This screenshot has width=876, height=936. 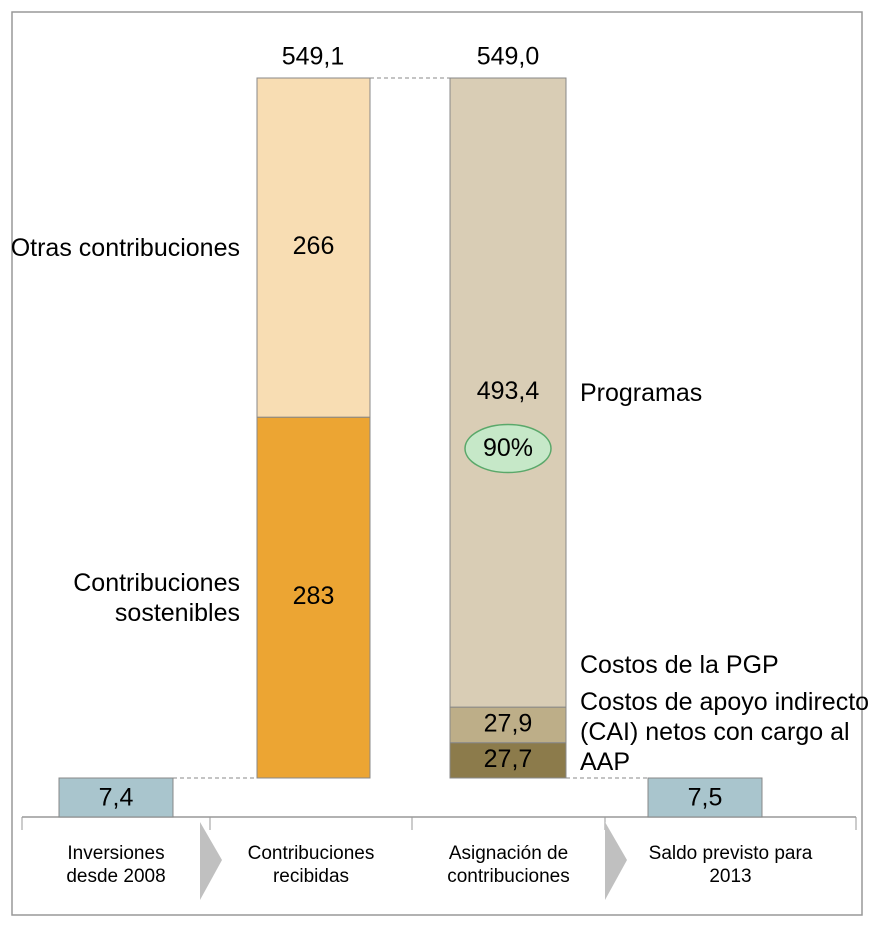 I want to click on total-label: 549,0, so click(x=508, y=57).